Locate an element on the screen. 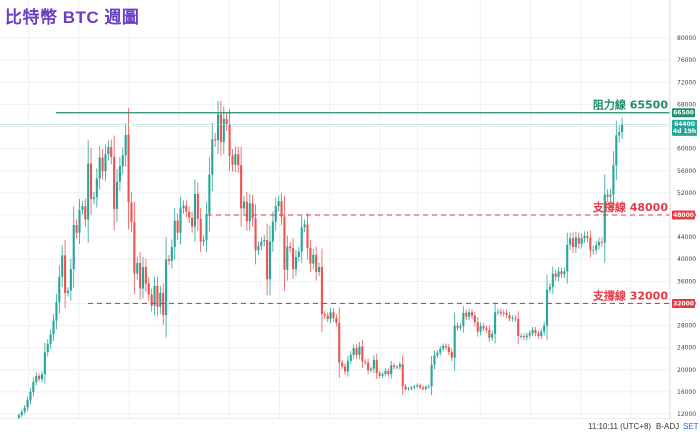 The height and width of the screenshot is (435, 700). last-price-tag is located at coordinates (684, 127).